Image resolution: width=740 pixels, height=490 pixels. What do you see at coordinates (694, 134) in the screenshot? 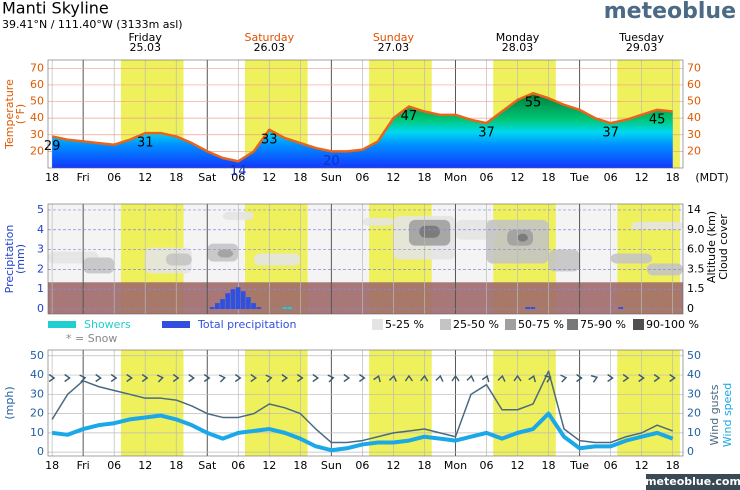
I see `y2-tick-label: 30` at bounding box center [694, 134].